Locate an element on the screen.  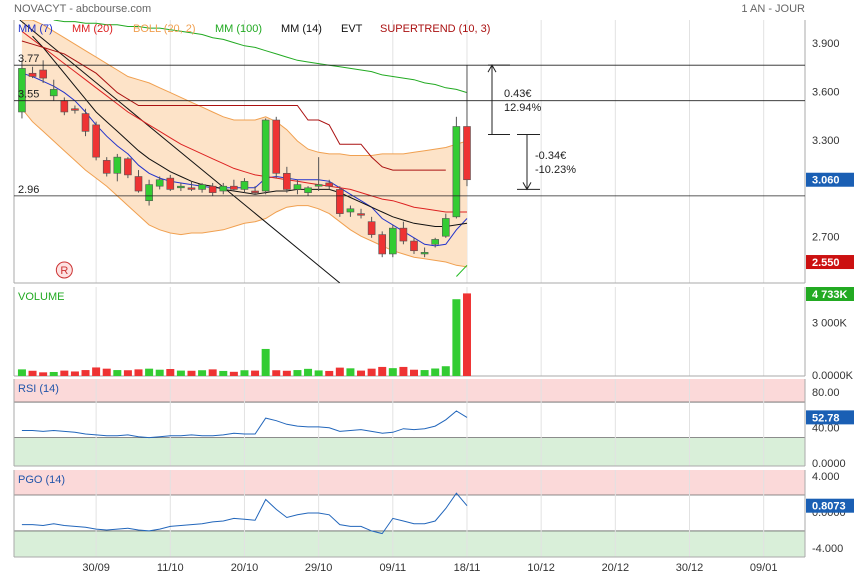
event-marker is located at coordinates (64, 270).